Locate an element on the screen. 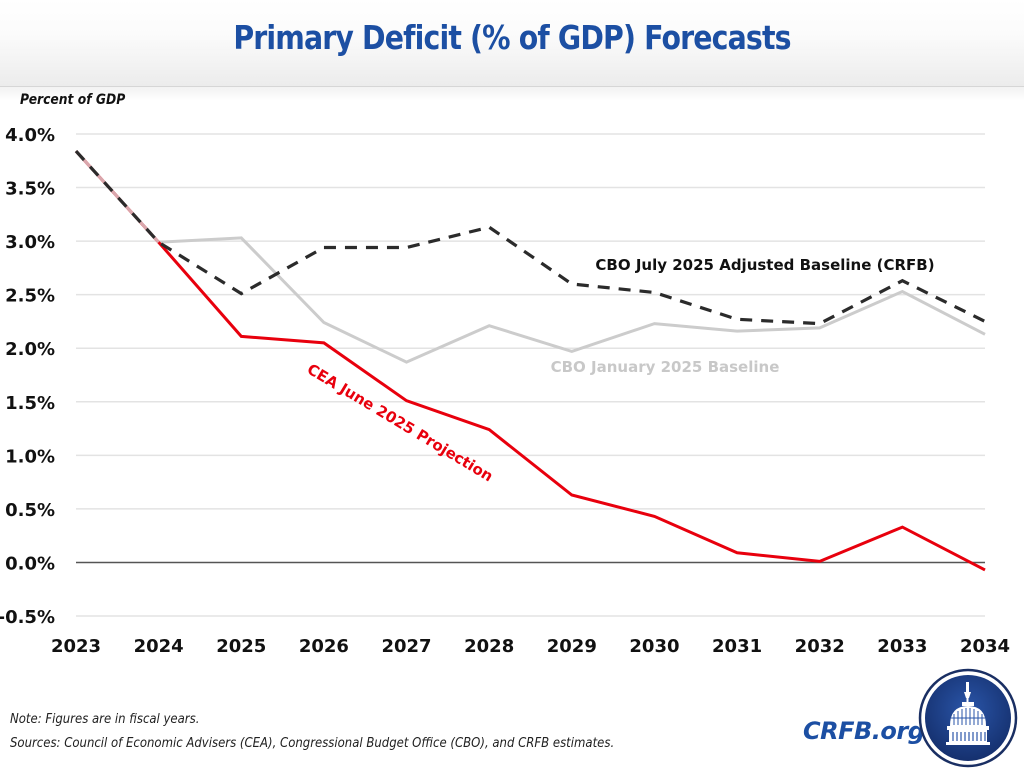 This screenshot has height=768, width=1024. y-tick-label: 1.0% is located at coordinates (30, 456).